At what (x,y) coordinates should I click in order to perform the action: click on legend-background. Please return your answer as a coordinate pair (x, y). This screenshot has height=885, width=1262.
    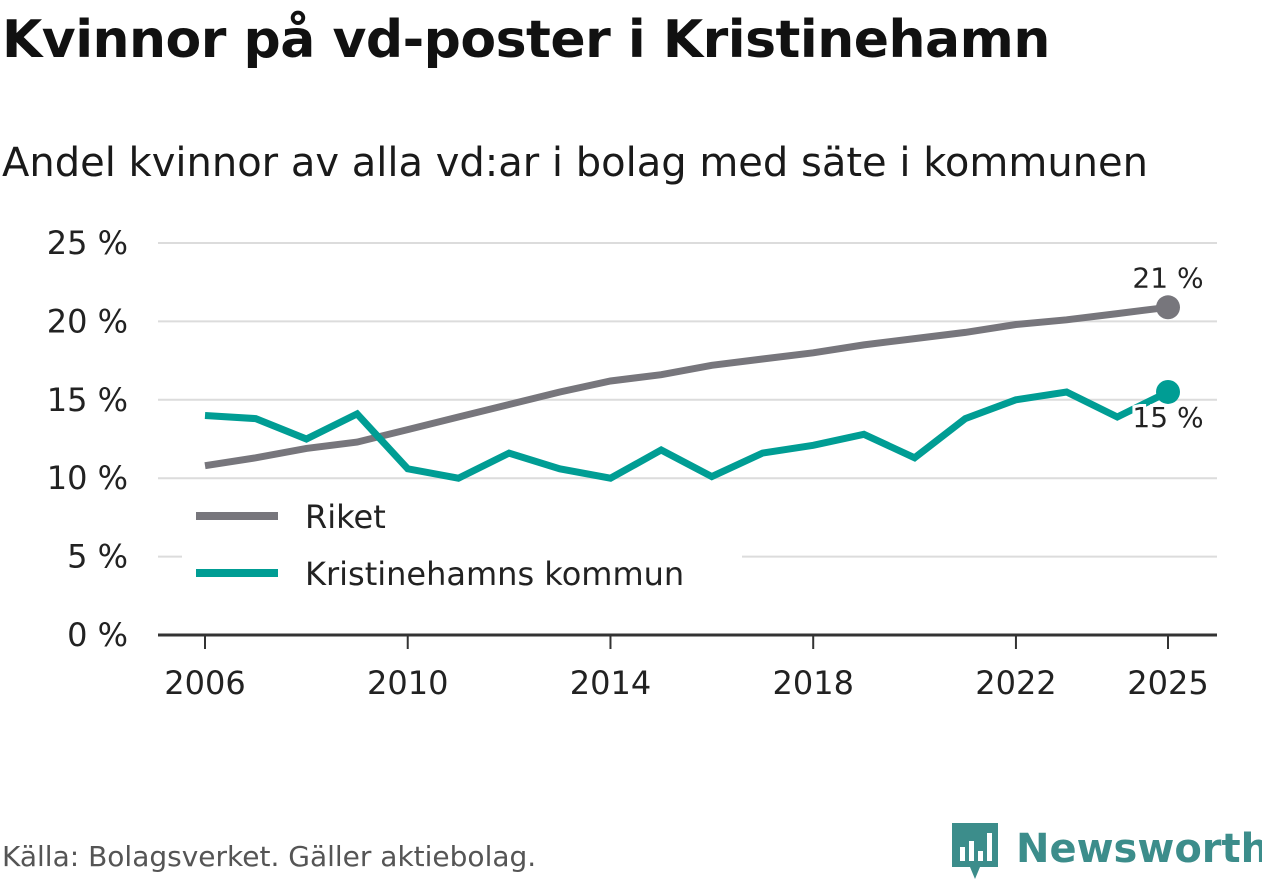
    Looking at the image, I should click on (462, 546).